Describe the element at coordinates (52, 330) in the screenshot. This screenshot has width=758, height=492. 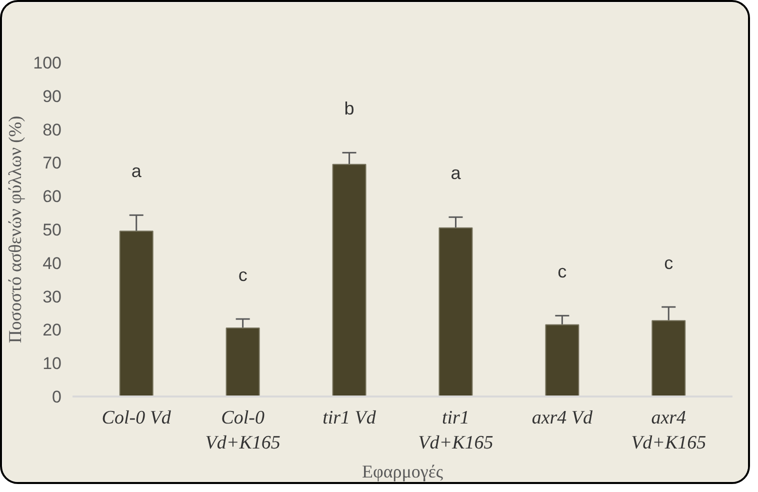
I see `y-tick-label: 20` at that location.